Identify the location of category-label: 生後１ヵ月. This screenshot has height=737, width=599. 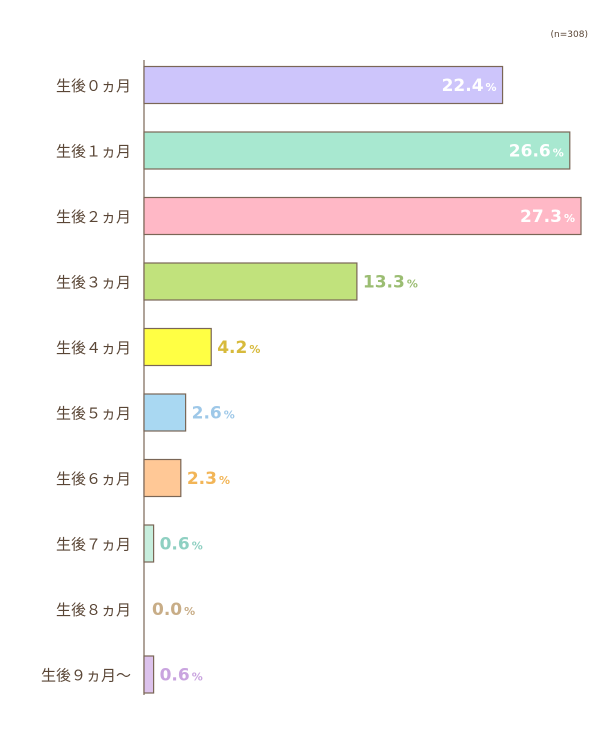
(93, 152).